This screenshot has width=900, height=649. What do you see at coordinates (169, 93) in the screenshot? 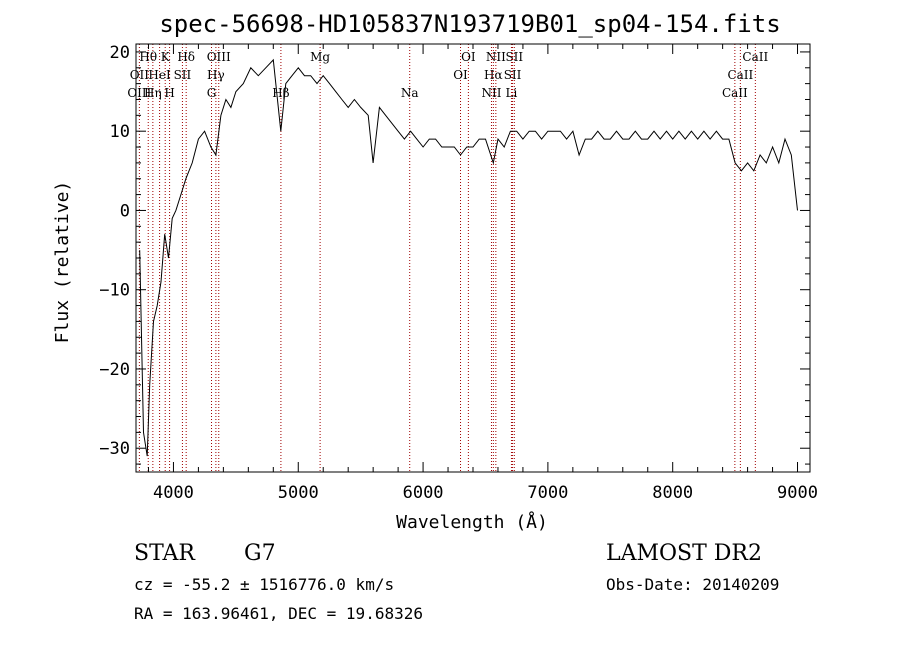
I see `spectral-line-label: H` at bounding box center [169, 93].